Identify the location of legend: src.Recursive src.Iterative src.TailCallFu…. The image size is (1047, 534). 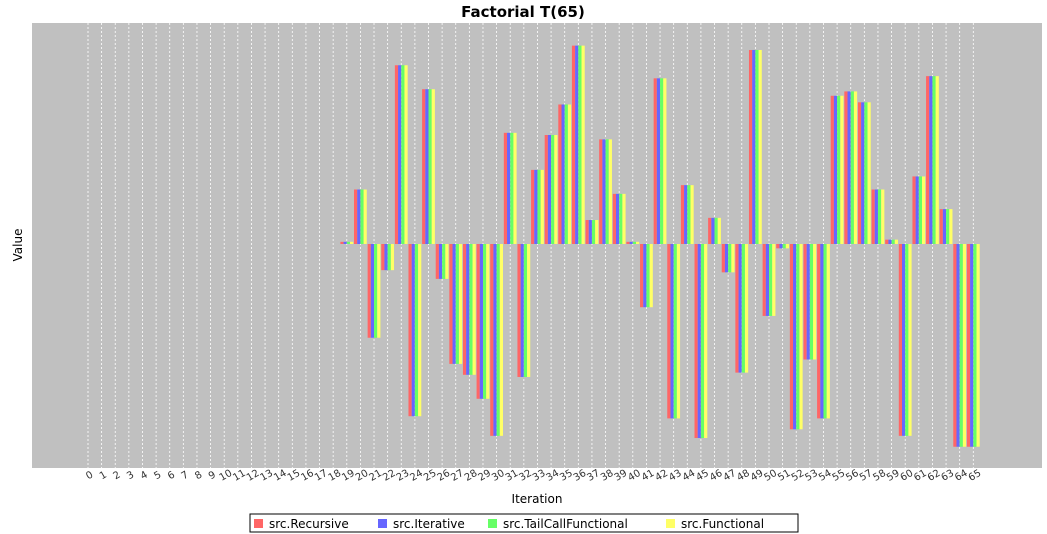
(524, 523).